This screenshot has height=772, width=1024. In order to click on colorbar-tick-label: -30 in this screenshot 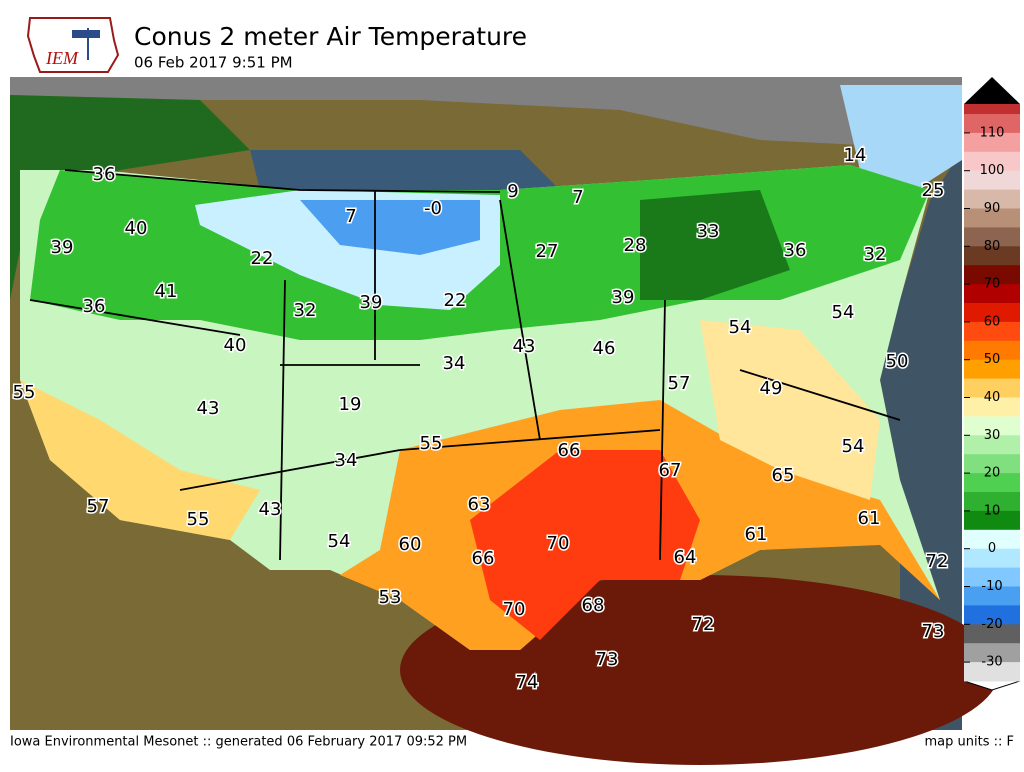, I will do `click(991, 662)`.